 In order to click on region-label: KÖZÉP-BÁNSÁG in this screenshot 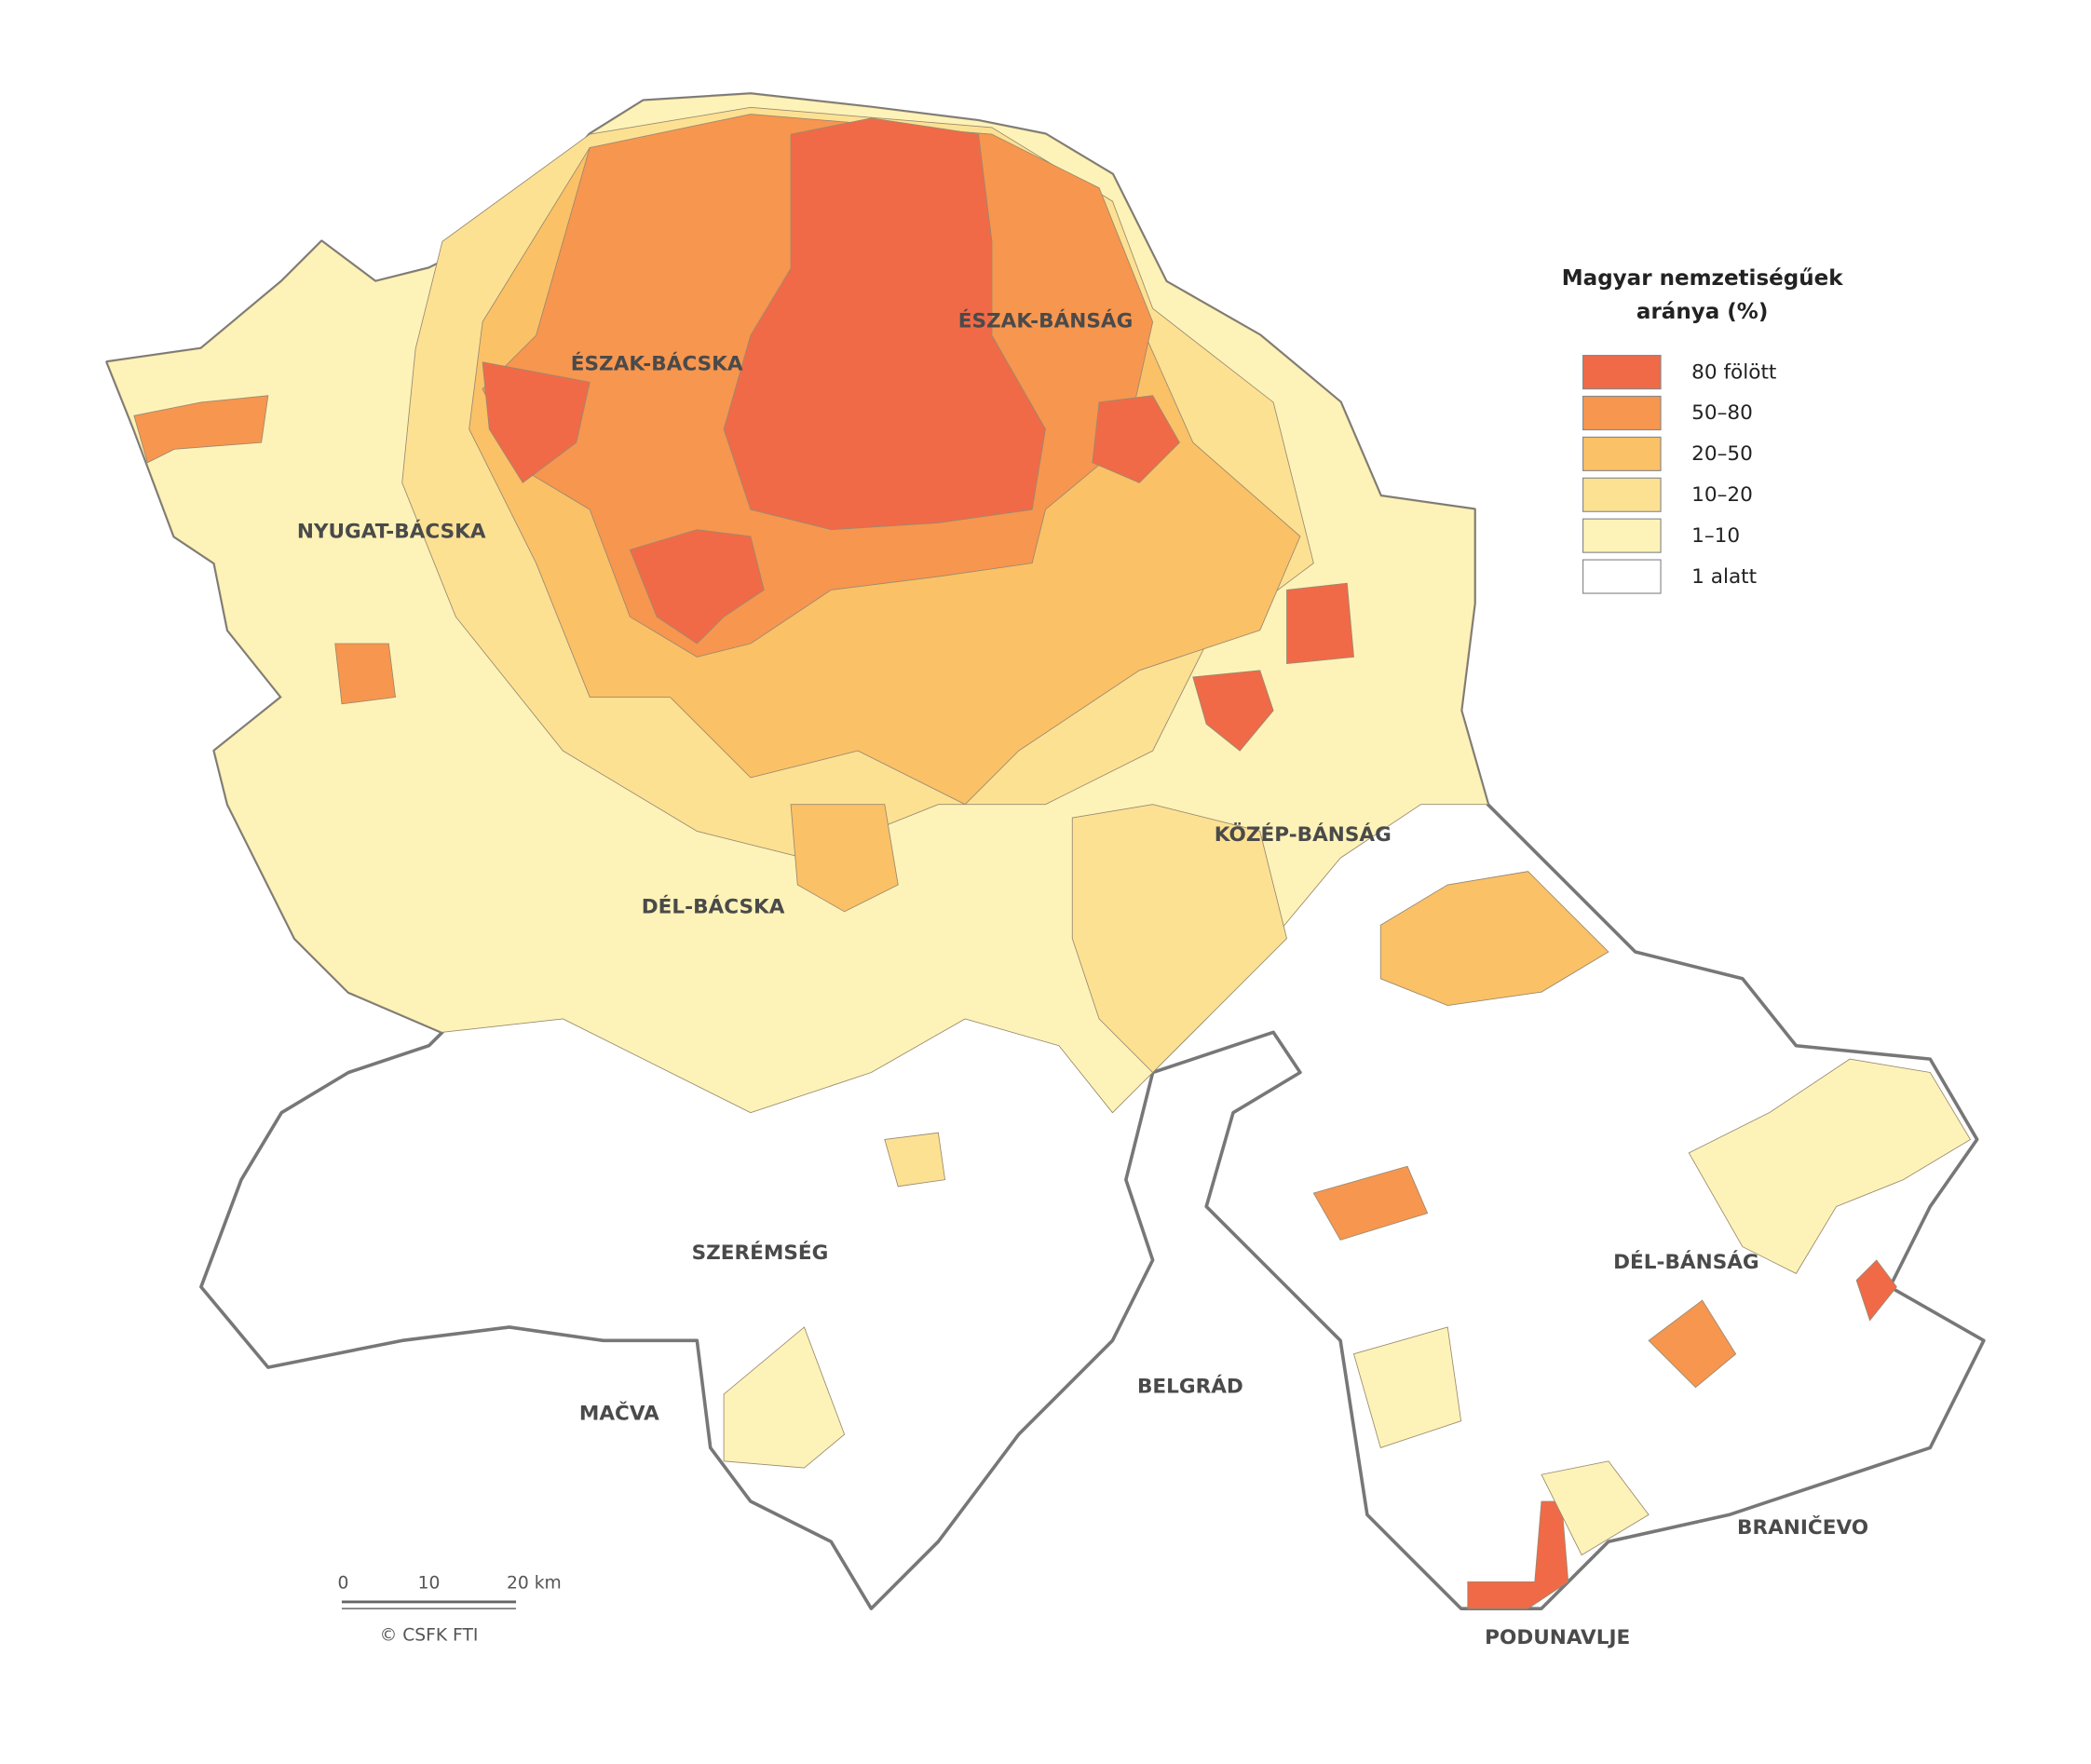, I will do `click(1303, 834)`.